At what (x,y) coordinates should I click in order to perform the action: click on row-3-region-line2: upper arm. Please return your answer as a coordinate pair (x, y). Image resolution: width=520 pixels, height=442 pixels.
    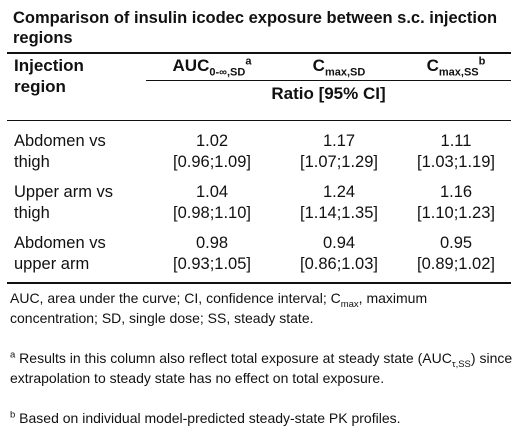
    Looking at the image, I should click on (52, 264).